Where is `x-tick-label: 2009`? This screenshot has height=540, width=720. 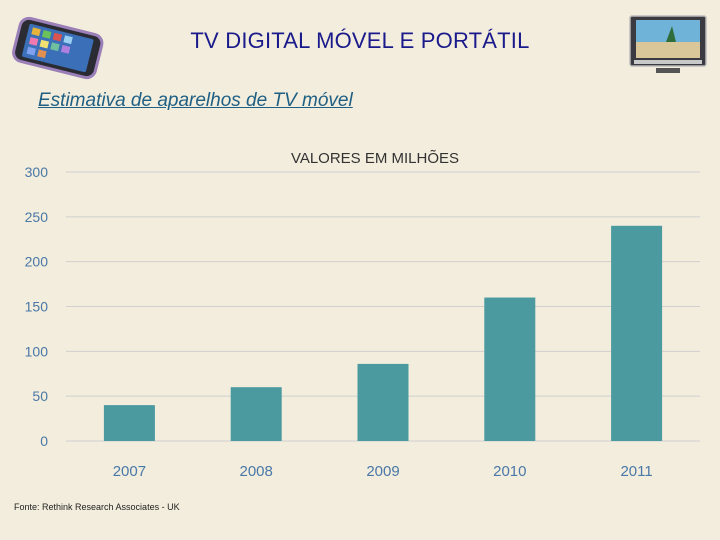 x-tick-label: 2009 is located at coordinates (382, 471).